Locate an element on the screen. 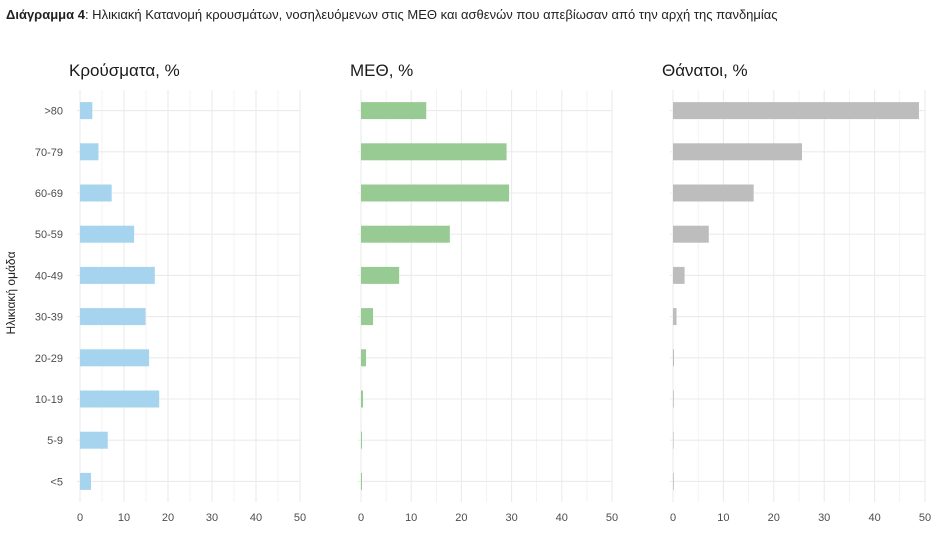 The width and height of the screenshot is (941, 536). y-tick-label: 50-59 is located at coordinates (49, 235).